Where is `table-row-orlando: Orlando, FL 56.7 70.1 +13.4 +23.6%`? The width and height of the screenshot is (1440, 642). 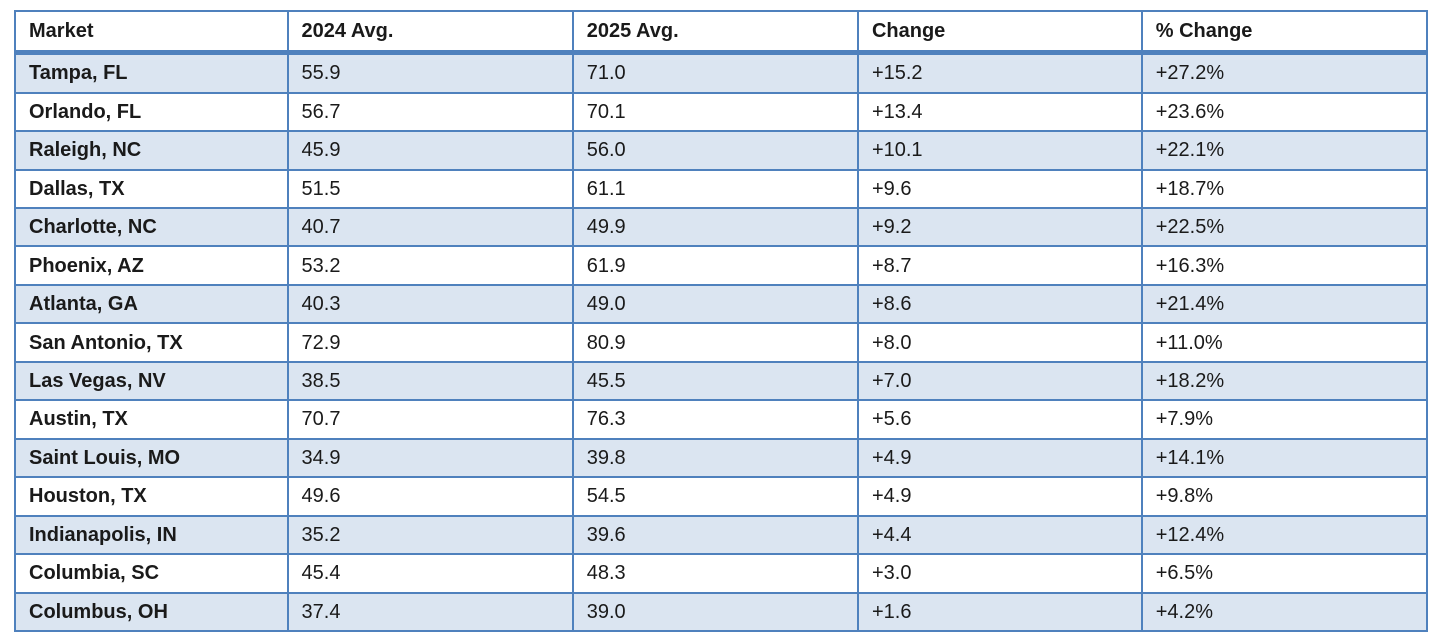
table-row-orlando: Orlando, FL 56.7 70.1 +13.4 +23.6% is located at coordinates (721, 112).